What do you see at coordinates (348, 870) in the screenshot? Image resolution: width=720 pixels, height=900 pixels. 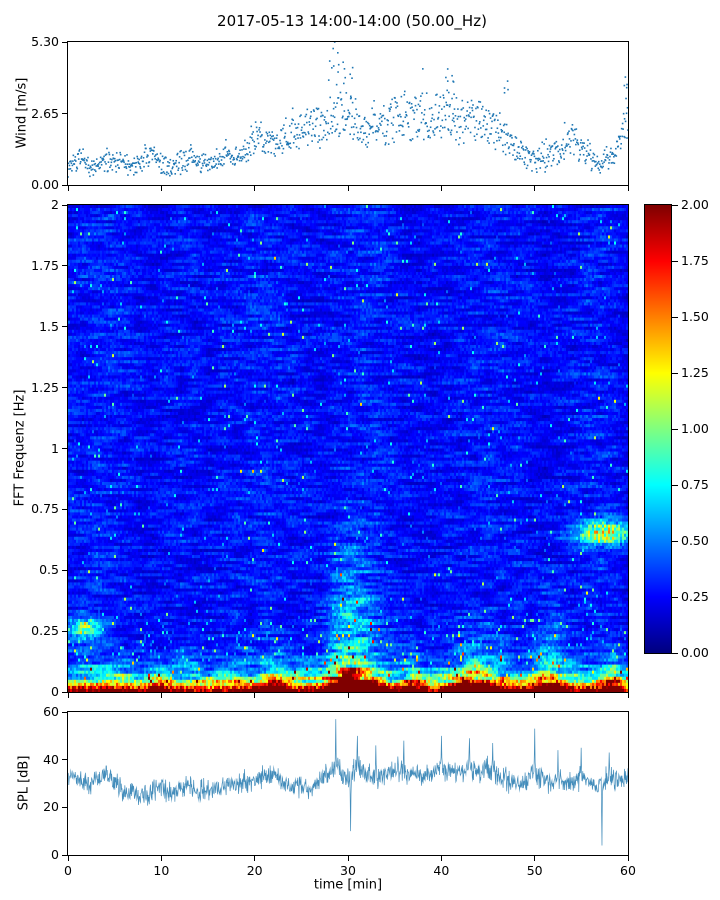 I see `x-tick-label: 30` at bounding box center [348, 870].